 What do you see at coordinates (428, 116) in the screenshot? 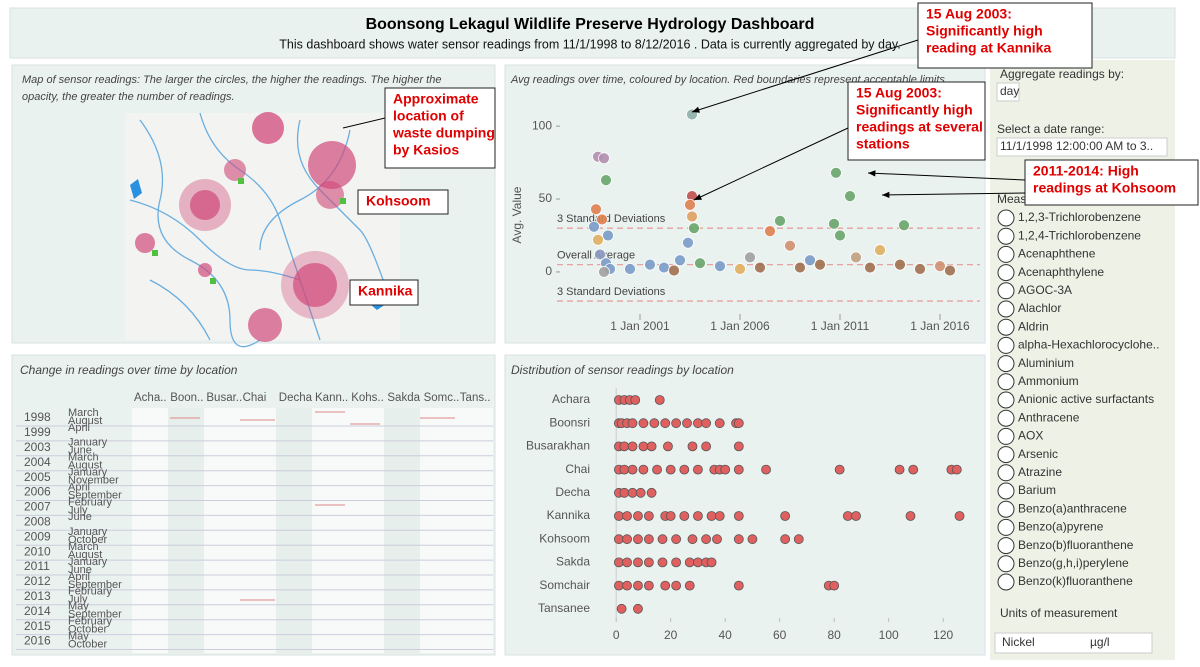
I see `annotation-text: location of` at bounding box center [428, 116].